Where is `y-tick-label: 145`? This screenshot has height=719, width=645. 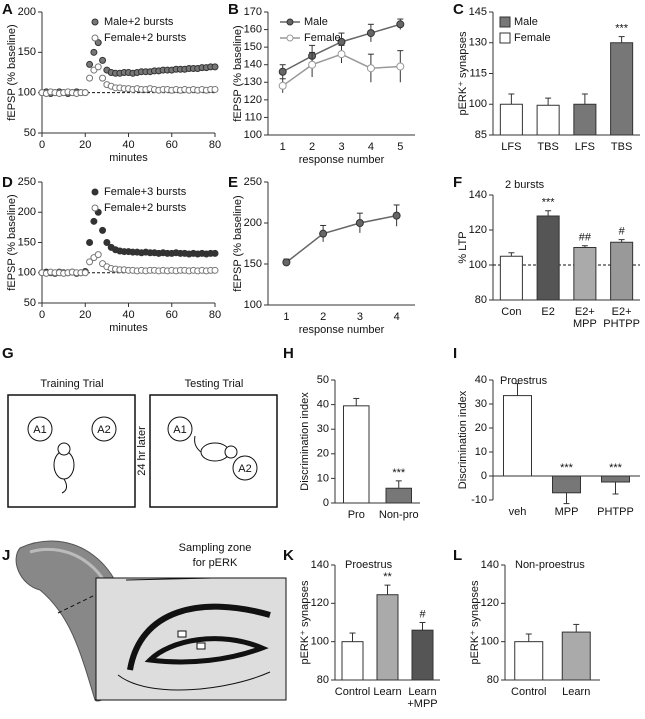 y-tick-label: 145 is located at coordinates (478, 12).